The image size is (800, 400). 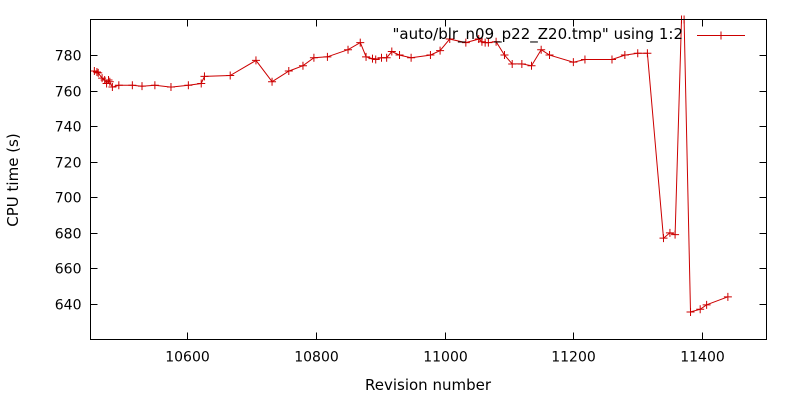 What do you see at coordinates (187, 358) in the screenshot?
I see `x-tick-label: 10600` at bounding box center [187, 358].